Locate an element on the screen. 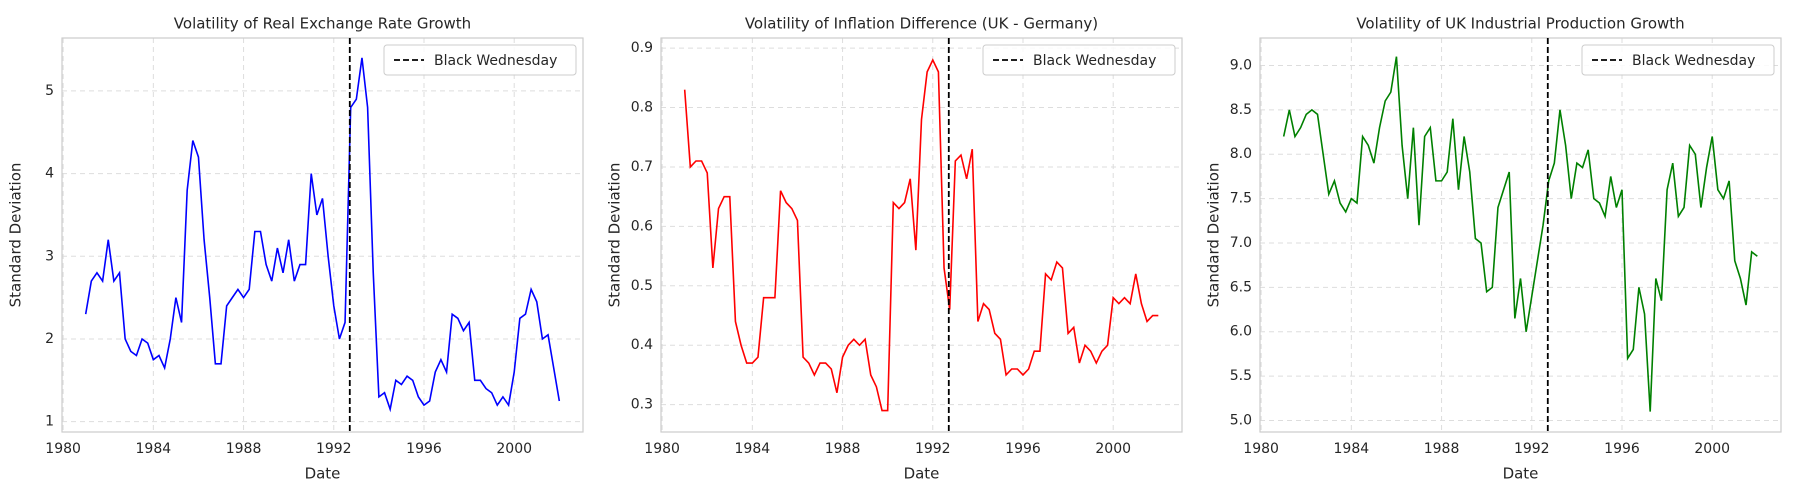  y-tick-label: 6.0 is located at coordinates (1241, 332).